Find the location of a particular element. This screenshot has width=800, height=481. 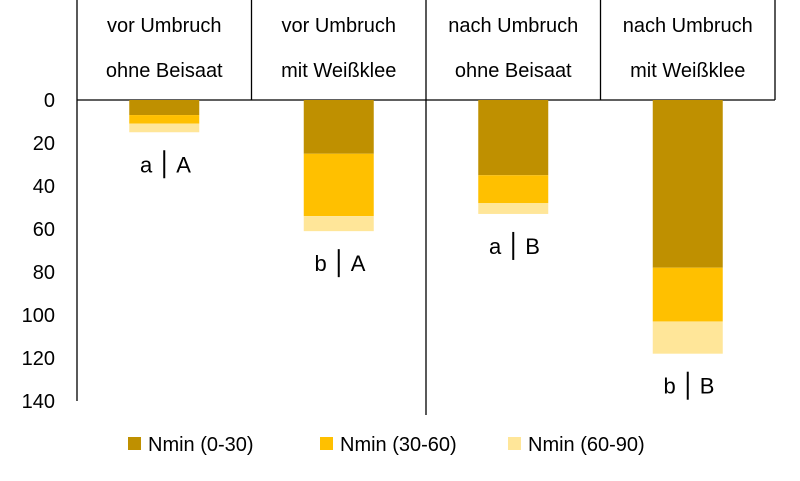

legend: Nmin (0-30) Nmin (30-60) Nmin (60-90) is located at coordinates (386, 445).